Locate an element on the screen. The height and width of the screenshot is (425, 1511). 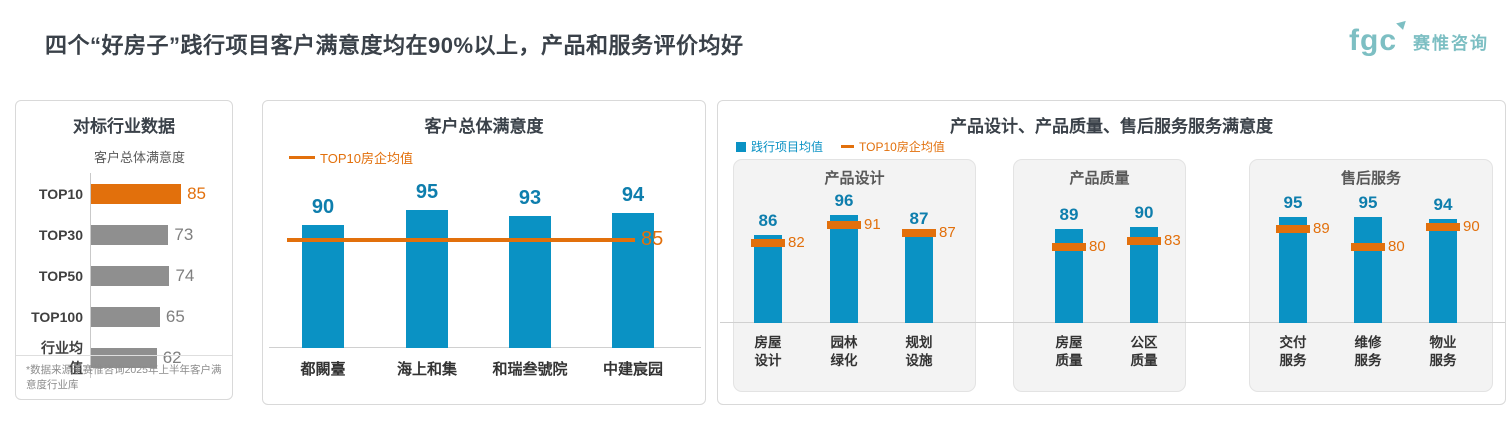
legend-square-swatch is located at coordinates (741, 146).